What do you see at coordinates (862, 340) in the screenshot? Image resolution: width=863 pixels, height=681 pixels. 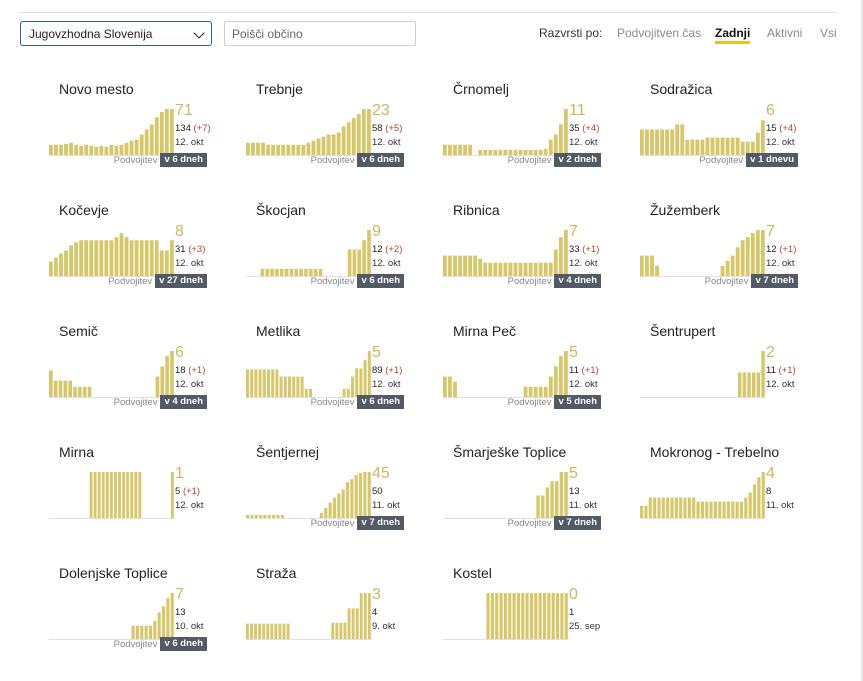 I see `scrollbar` at bounding box center [862, 340].